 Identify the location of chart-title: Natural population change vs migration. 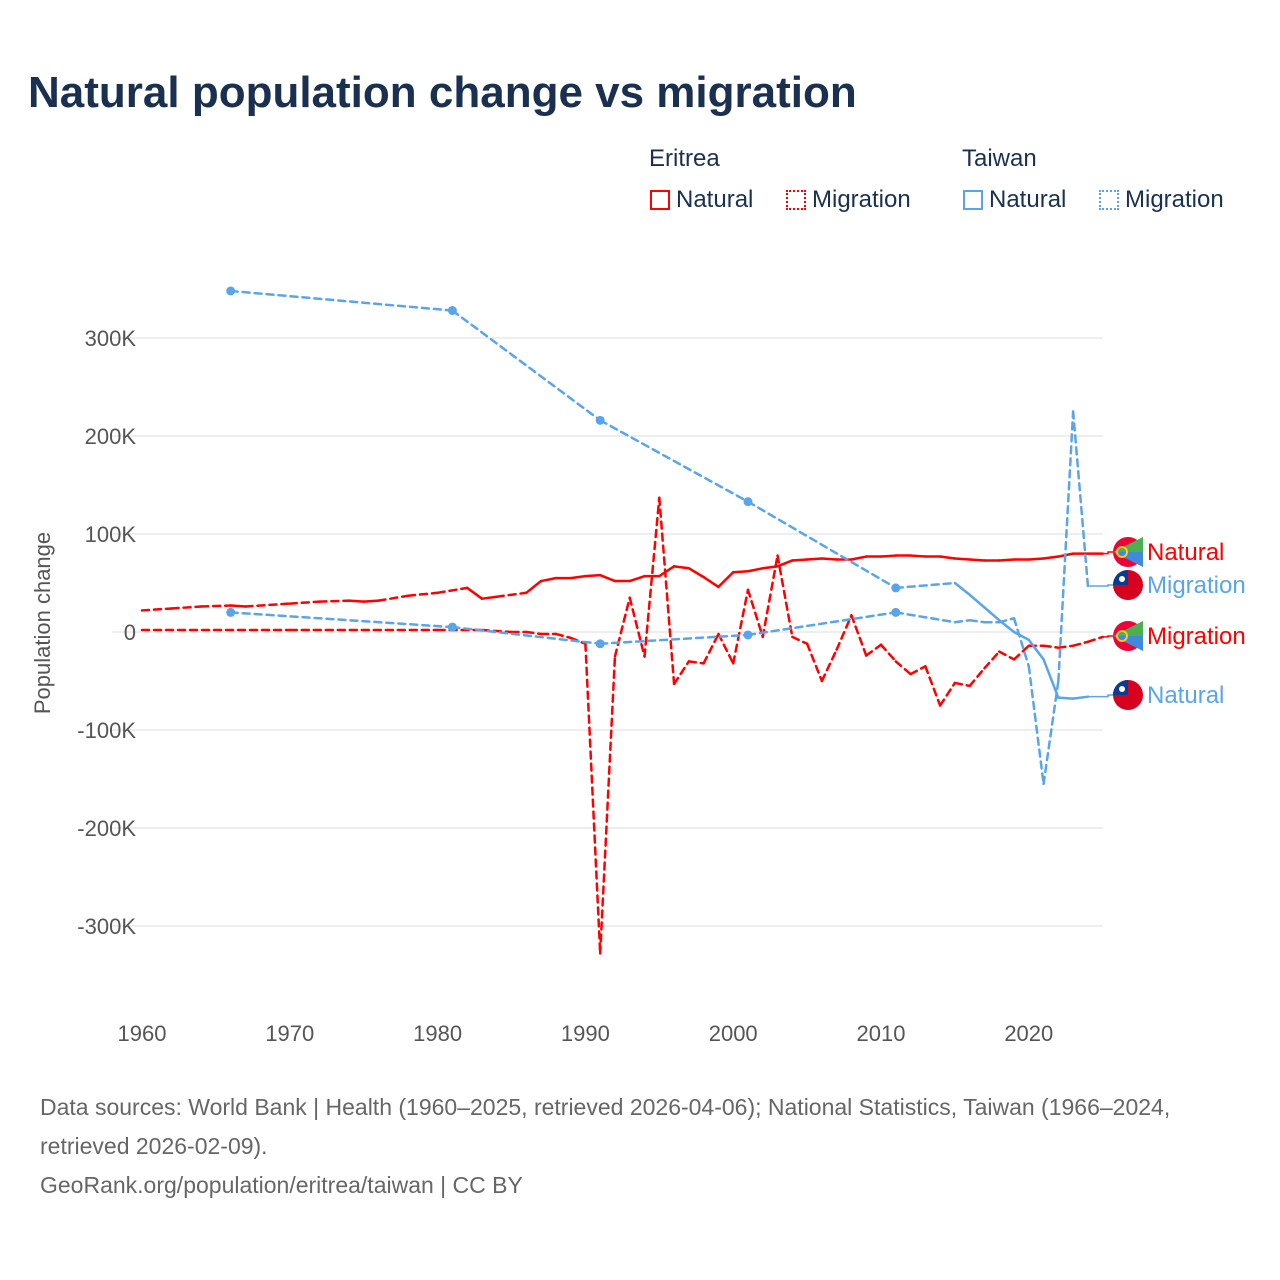
(442, 92).